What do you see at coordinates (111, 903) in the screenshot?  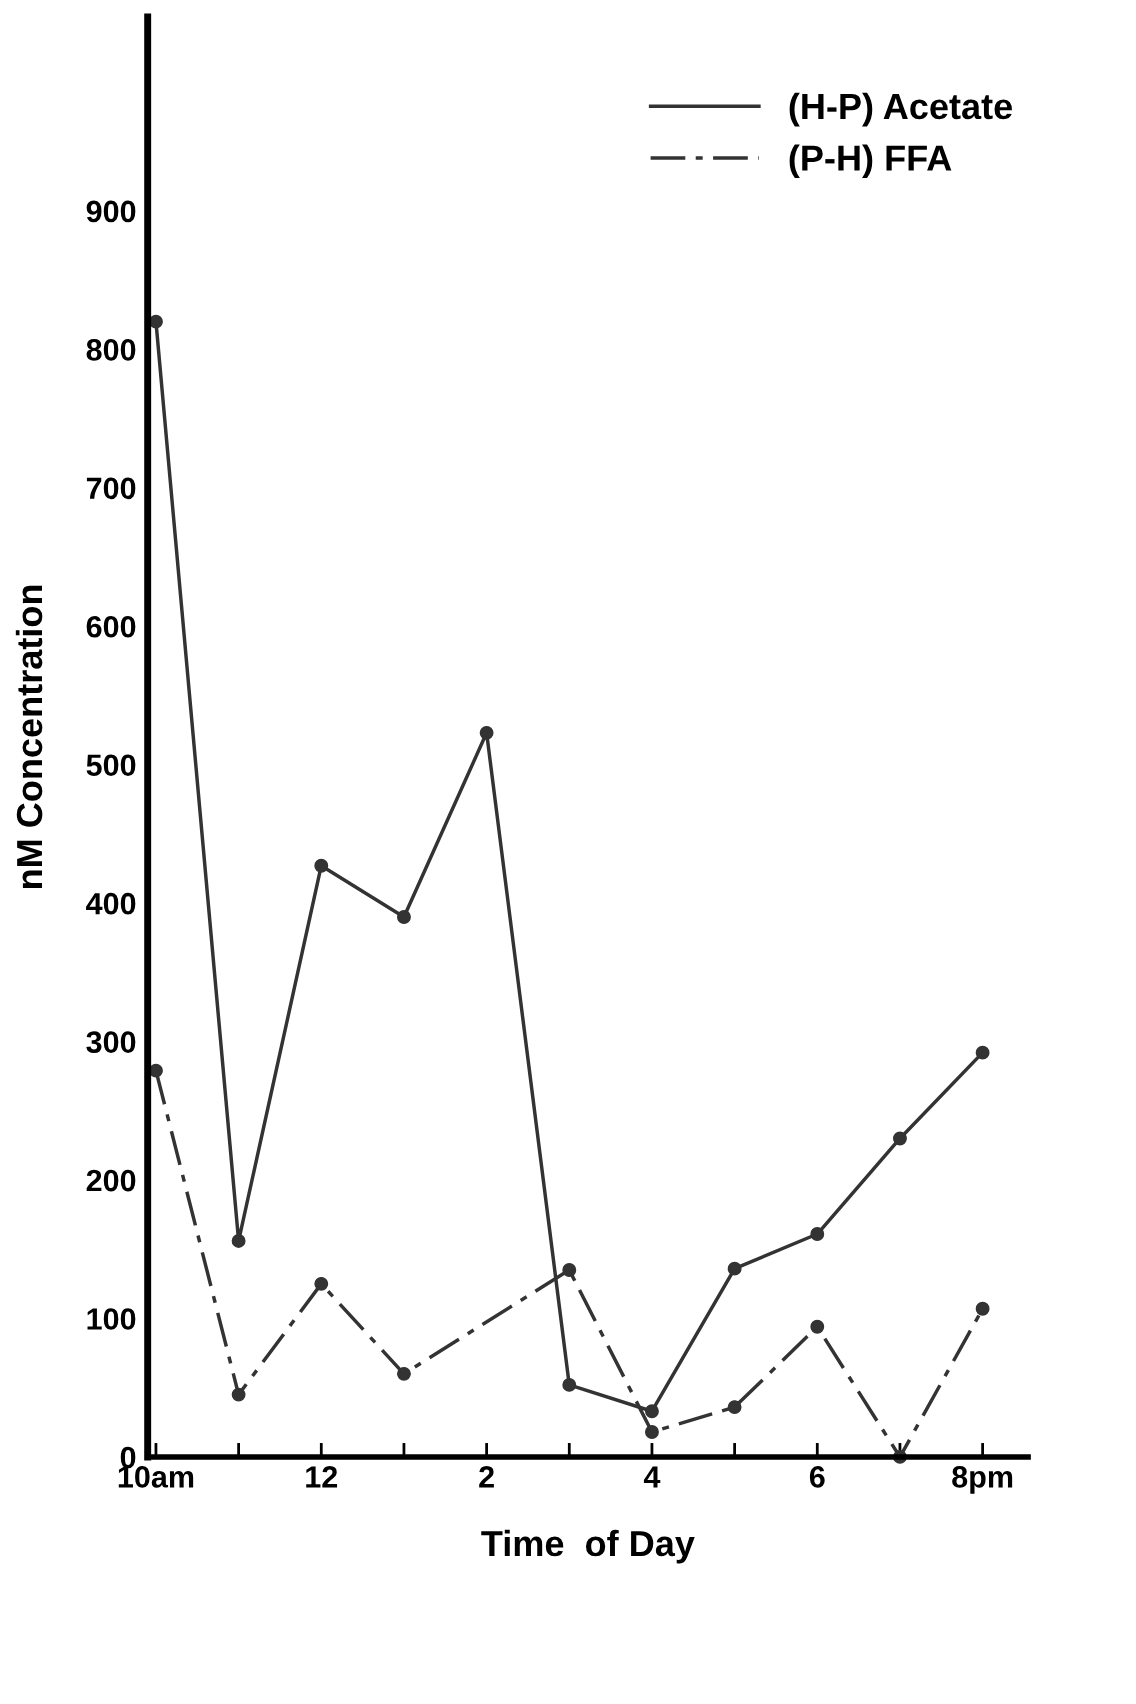 I see `y-tick-label: 400` at bounding box center [111, 903].